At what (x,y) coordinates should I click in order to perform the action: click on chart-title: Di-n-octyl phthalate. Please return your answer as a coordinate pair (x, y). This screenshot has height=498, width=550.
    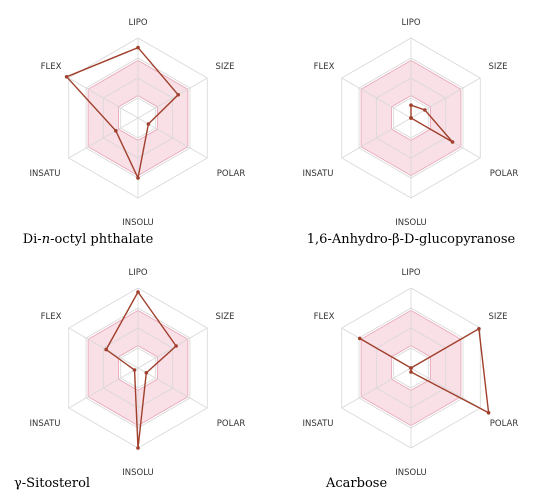
    Looking at the image, I should click on (88, 239).